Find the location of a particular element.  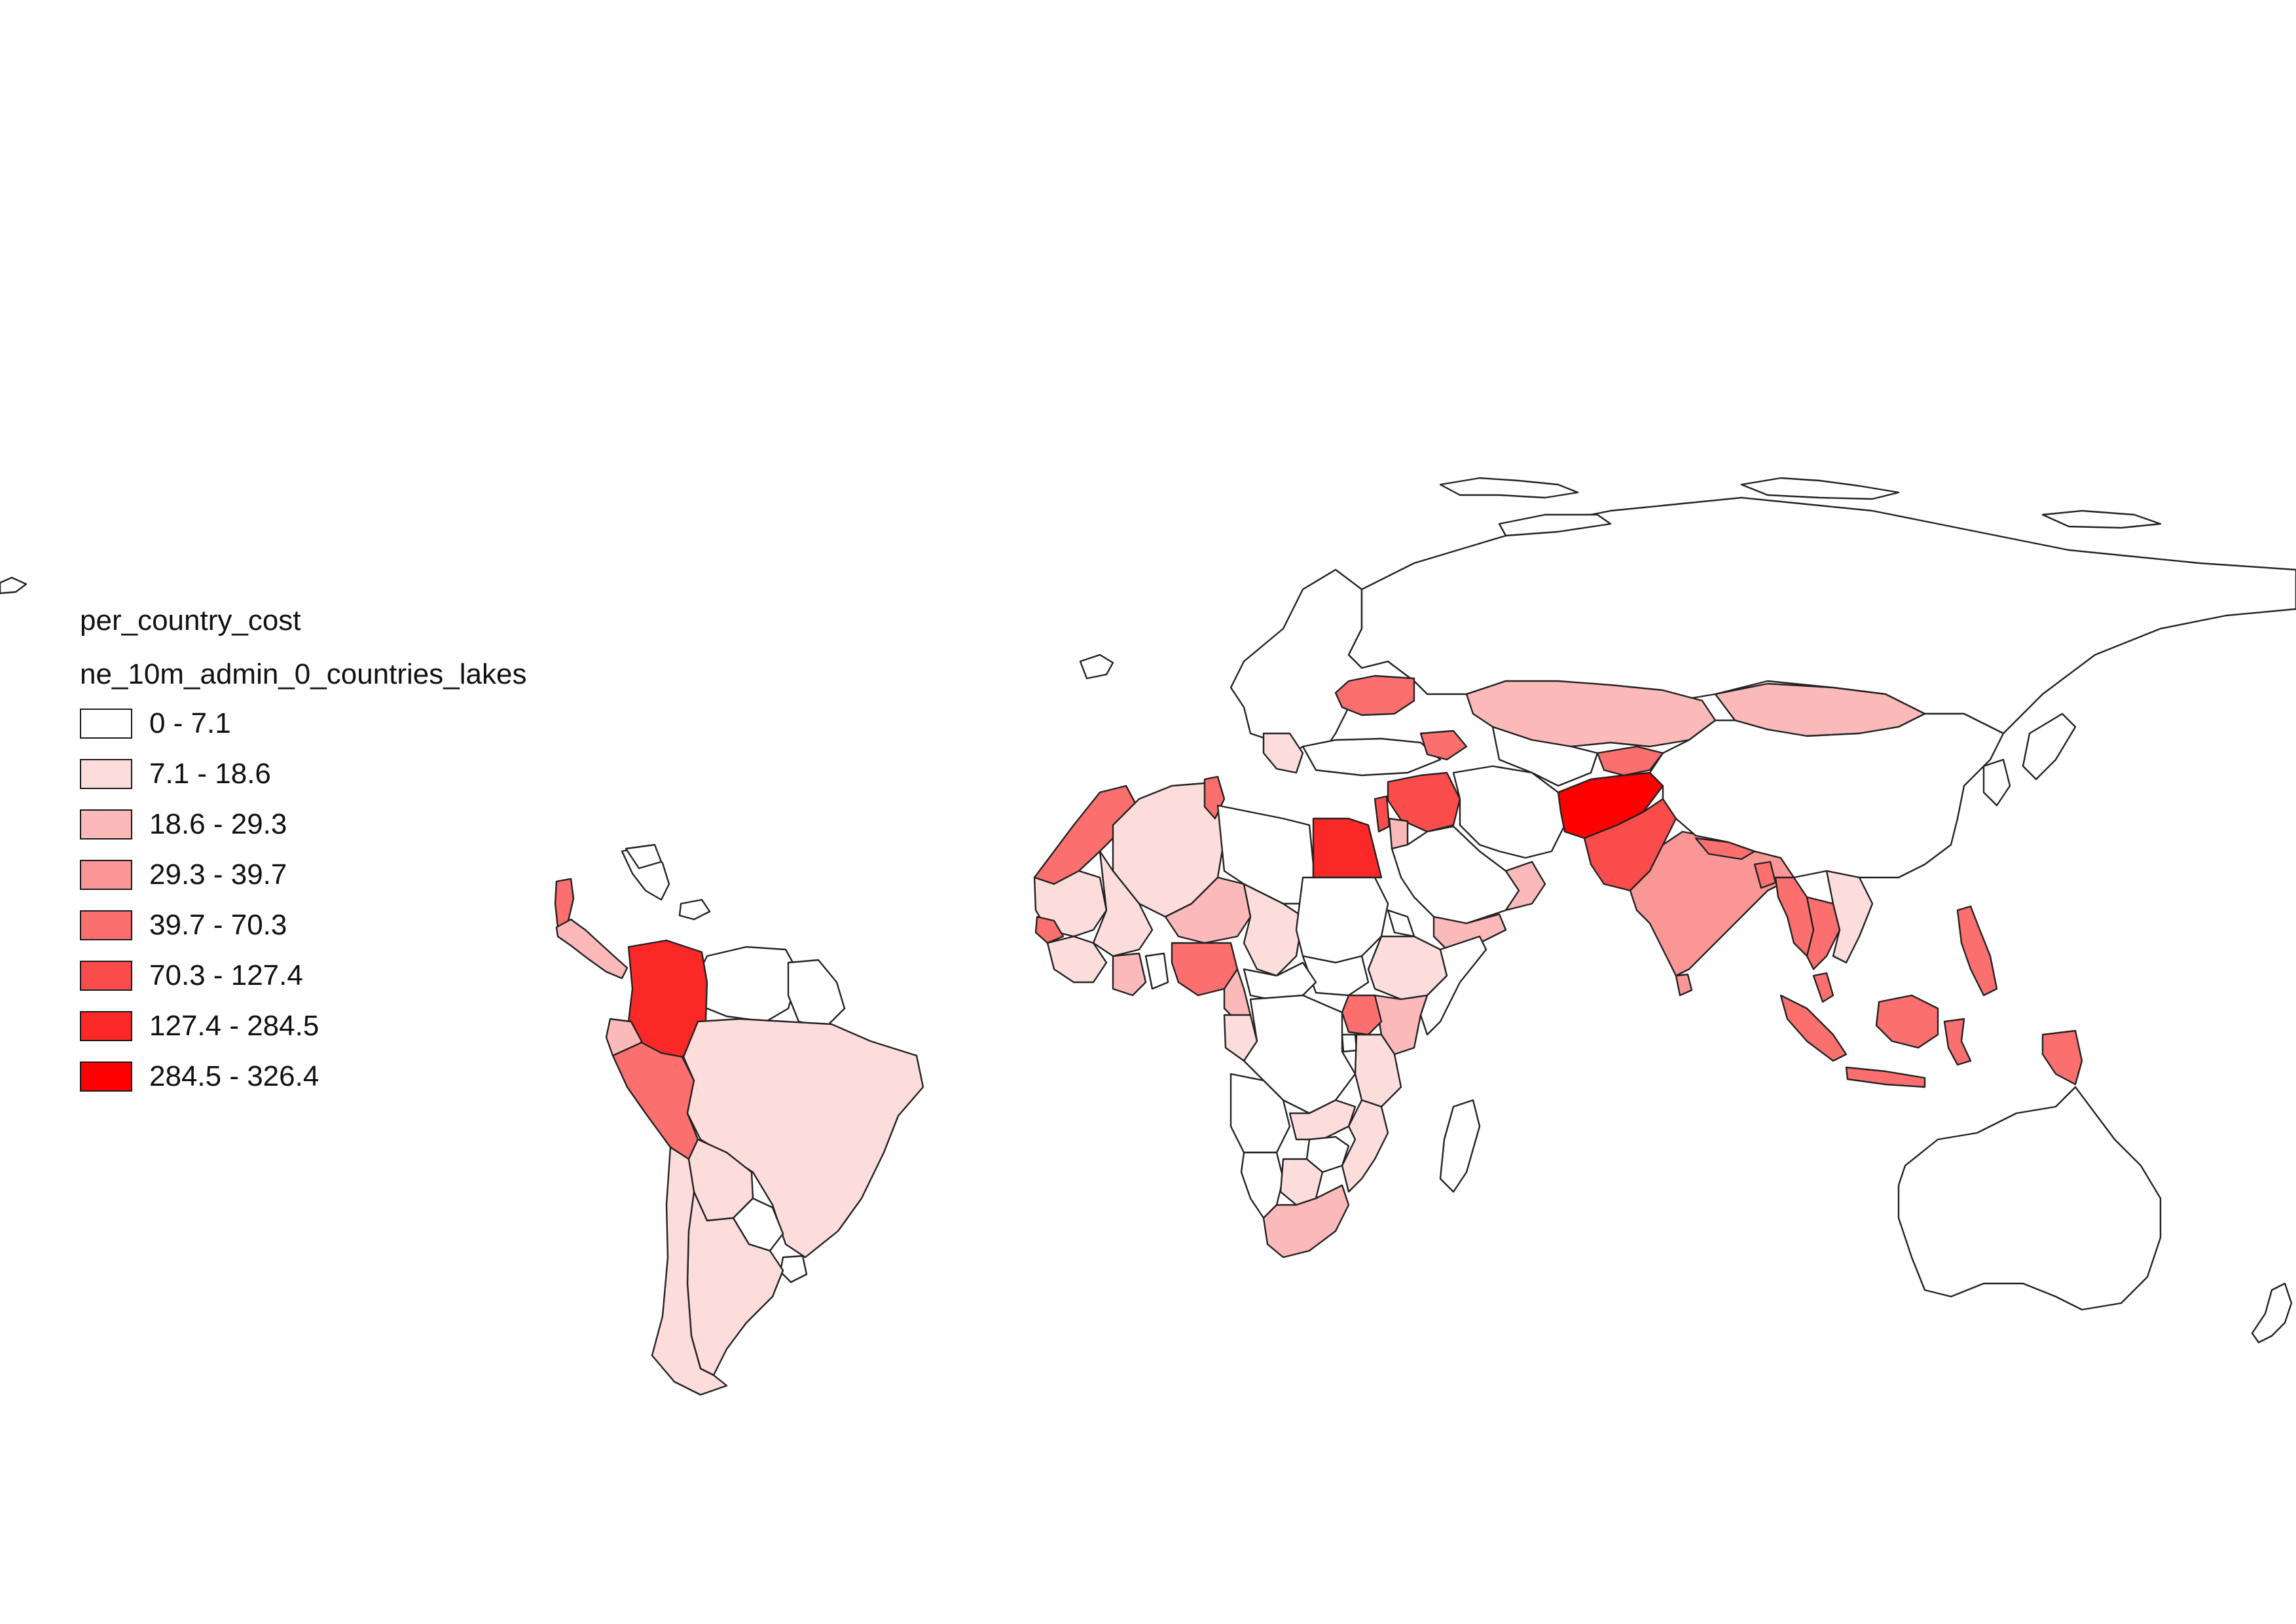

region-tanzania is located at coordinates (1378, 1070).